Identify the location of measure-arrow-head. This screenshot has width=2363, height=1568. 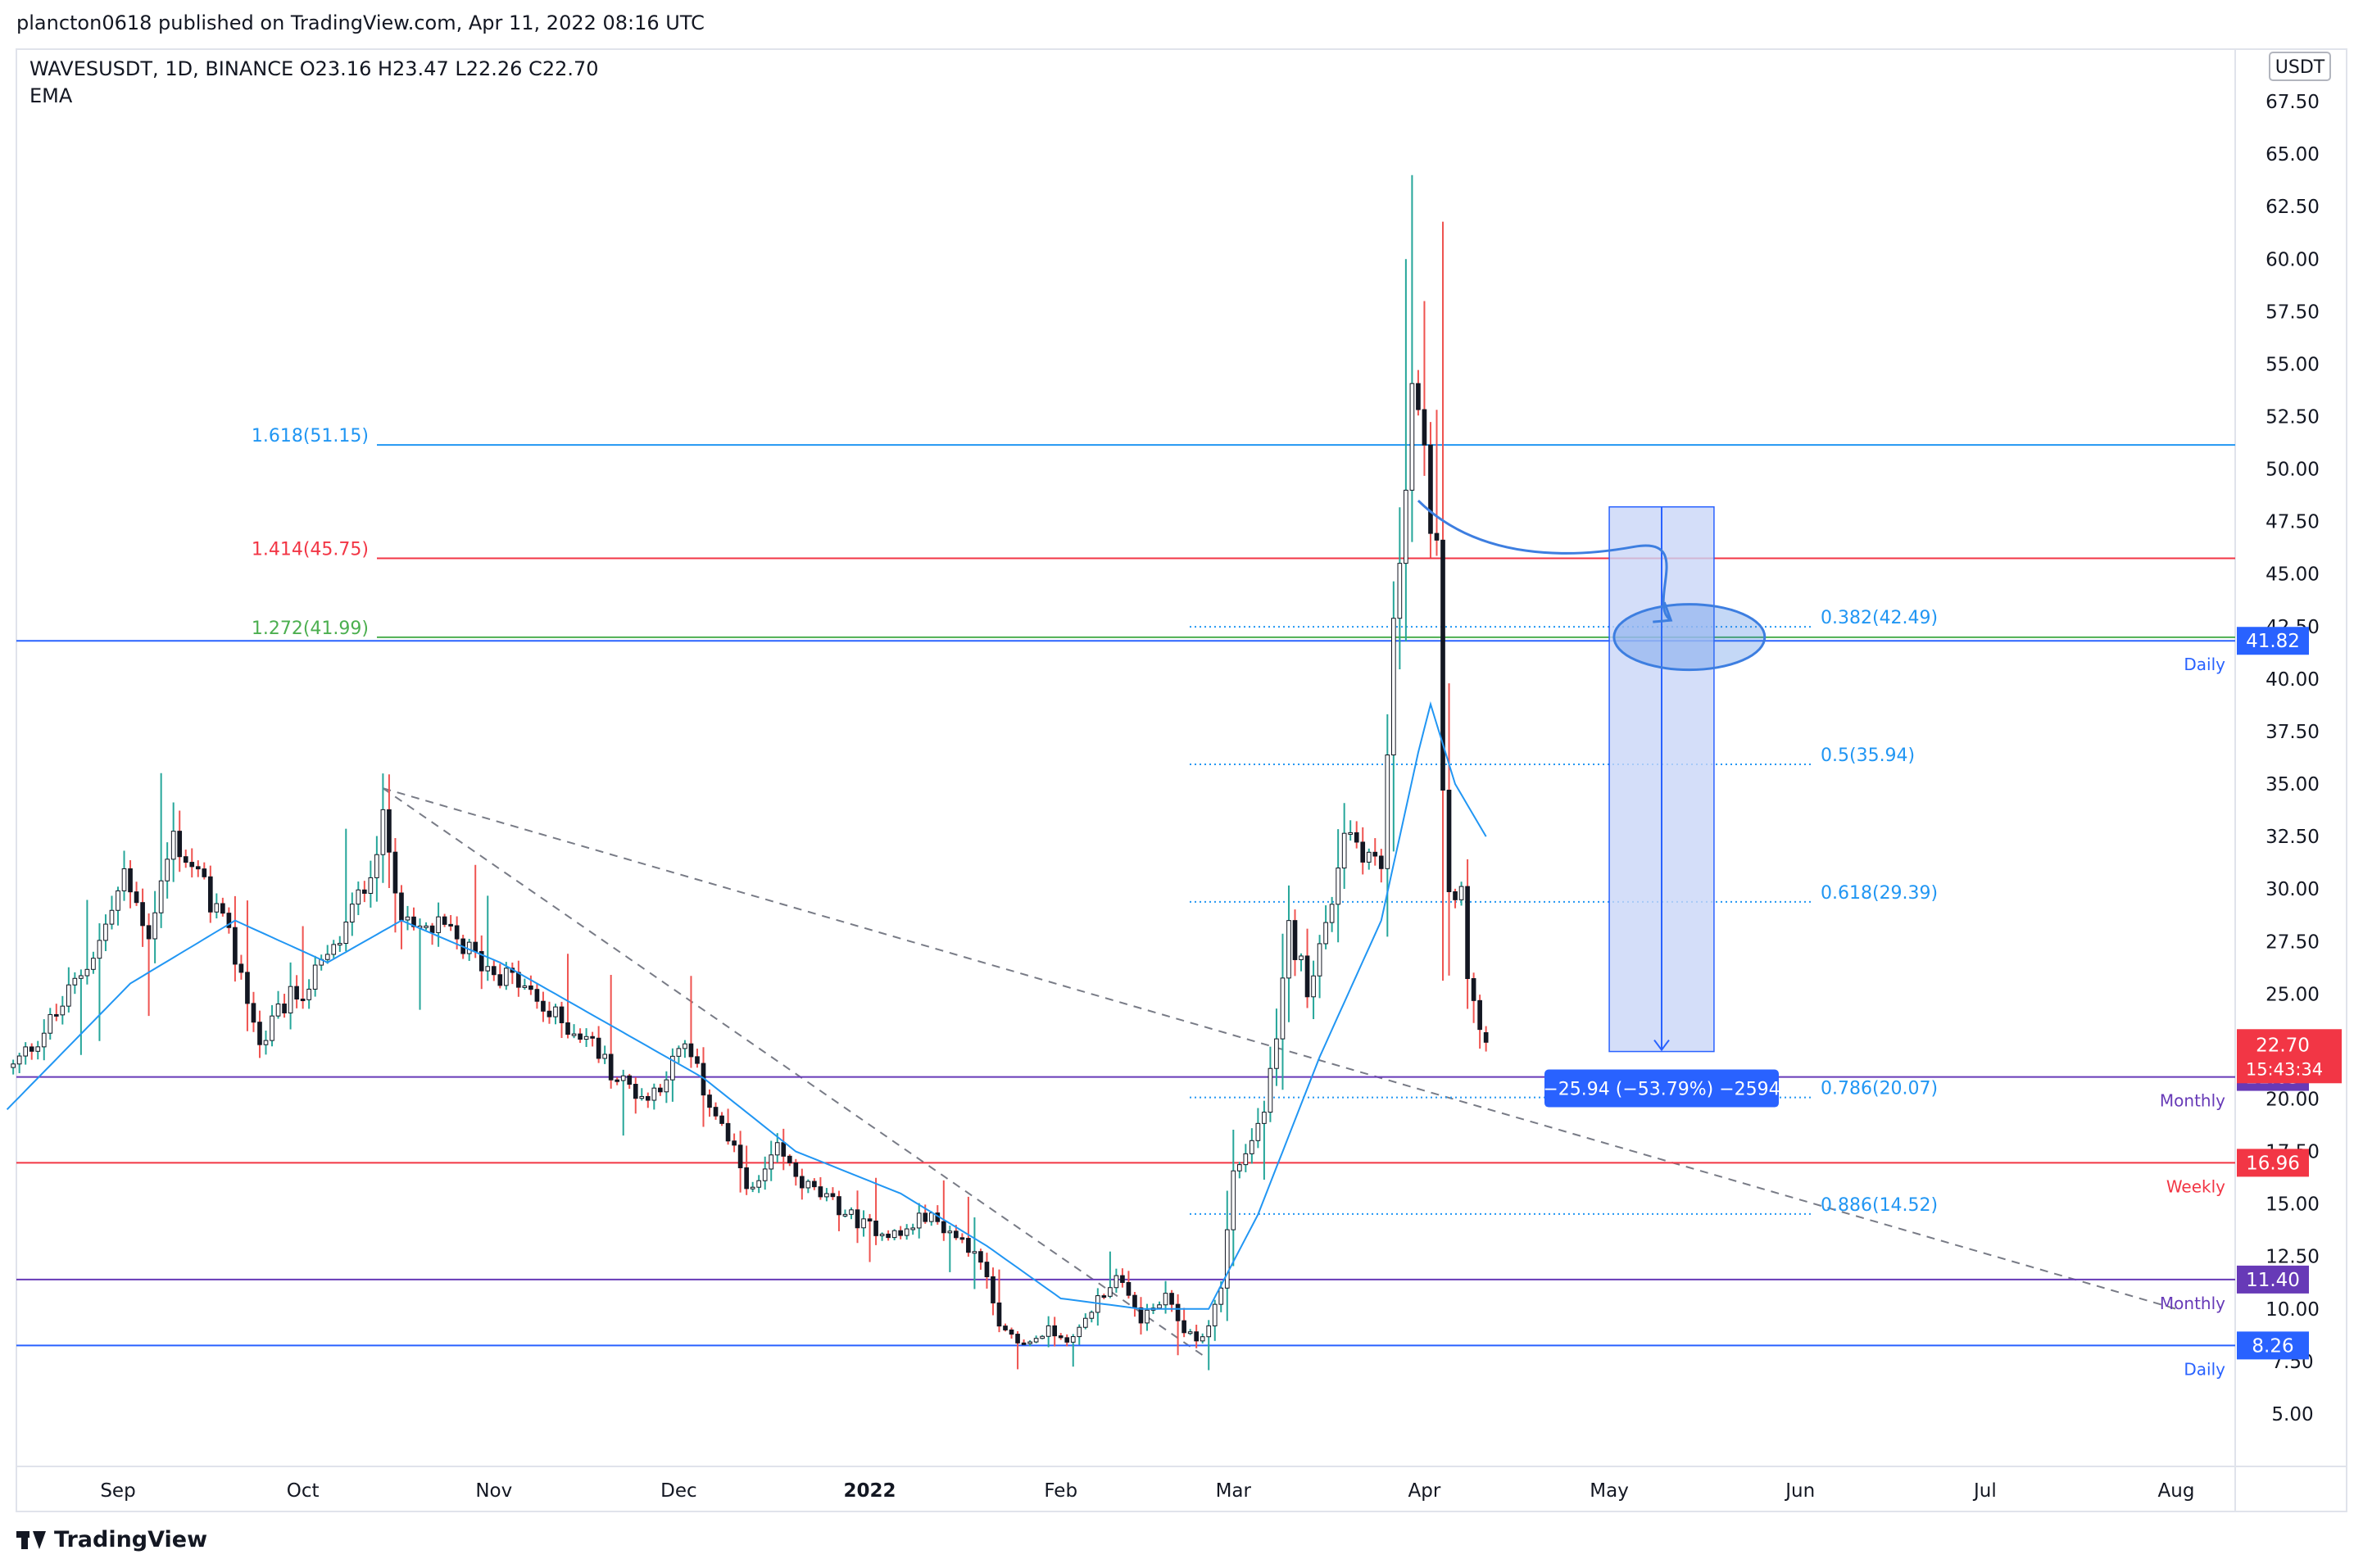
(1662, 1045).